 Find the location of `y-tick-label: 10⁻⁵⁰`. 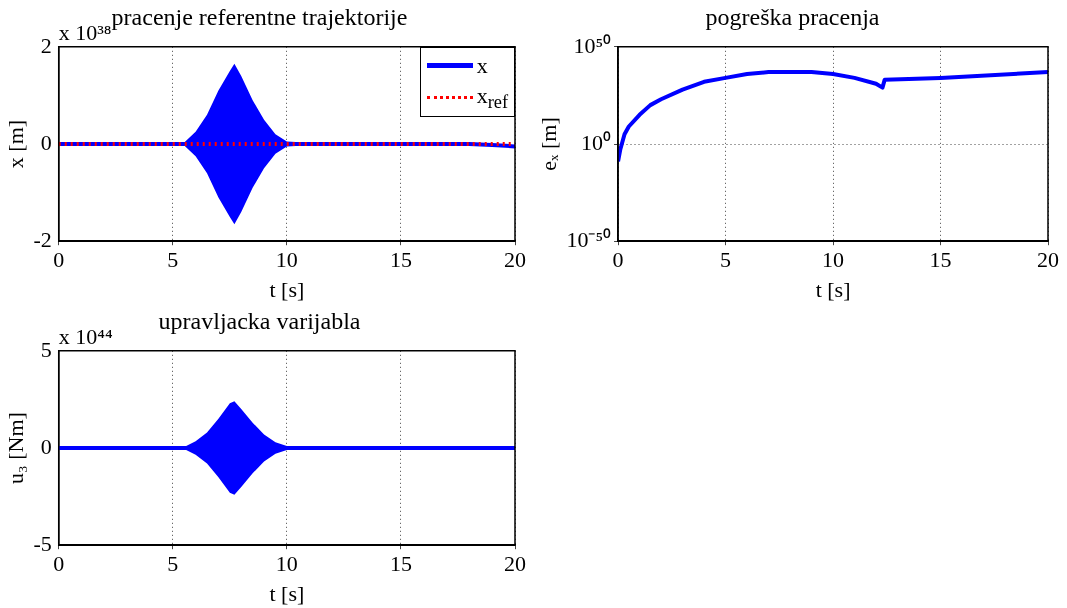

y-tick-label: 10⁻⁵⁰ is located at coordinates (589, 239).